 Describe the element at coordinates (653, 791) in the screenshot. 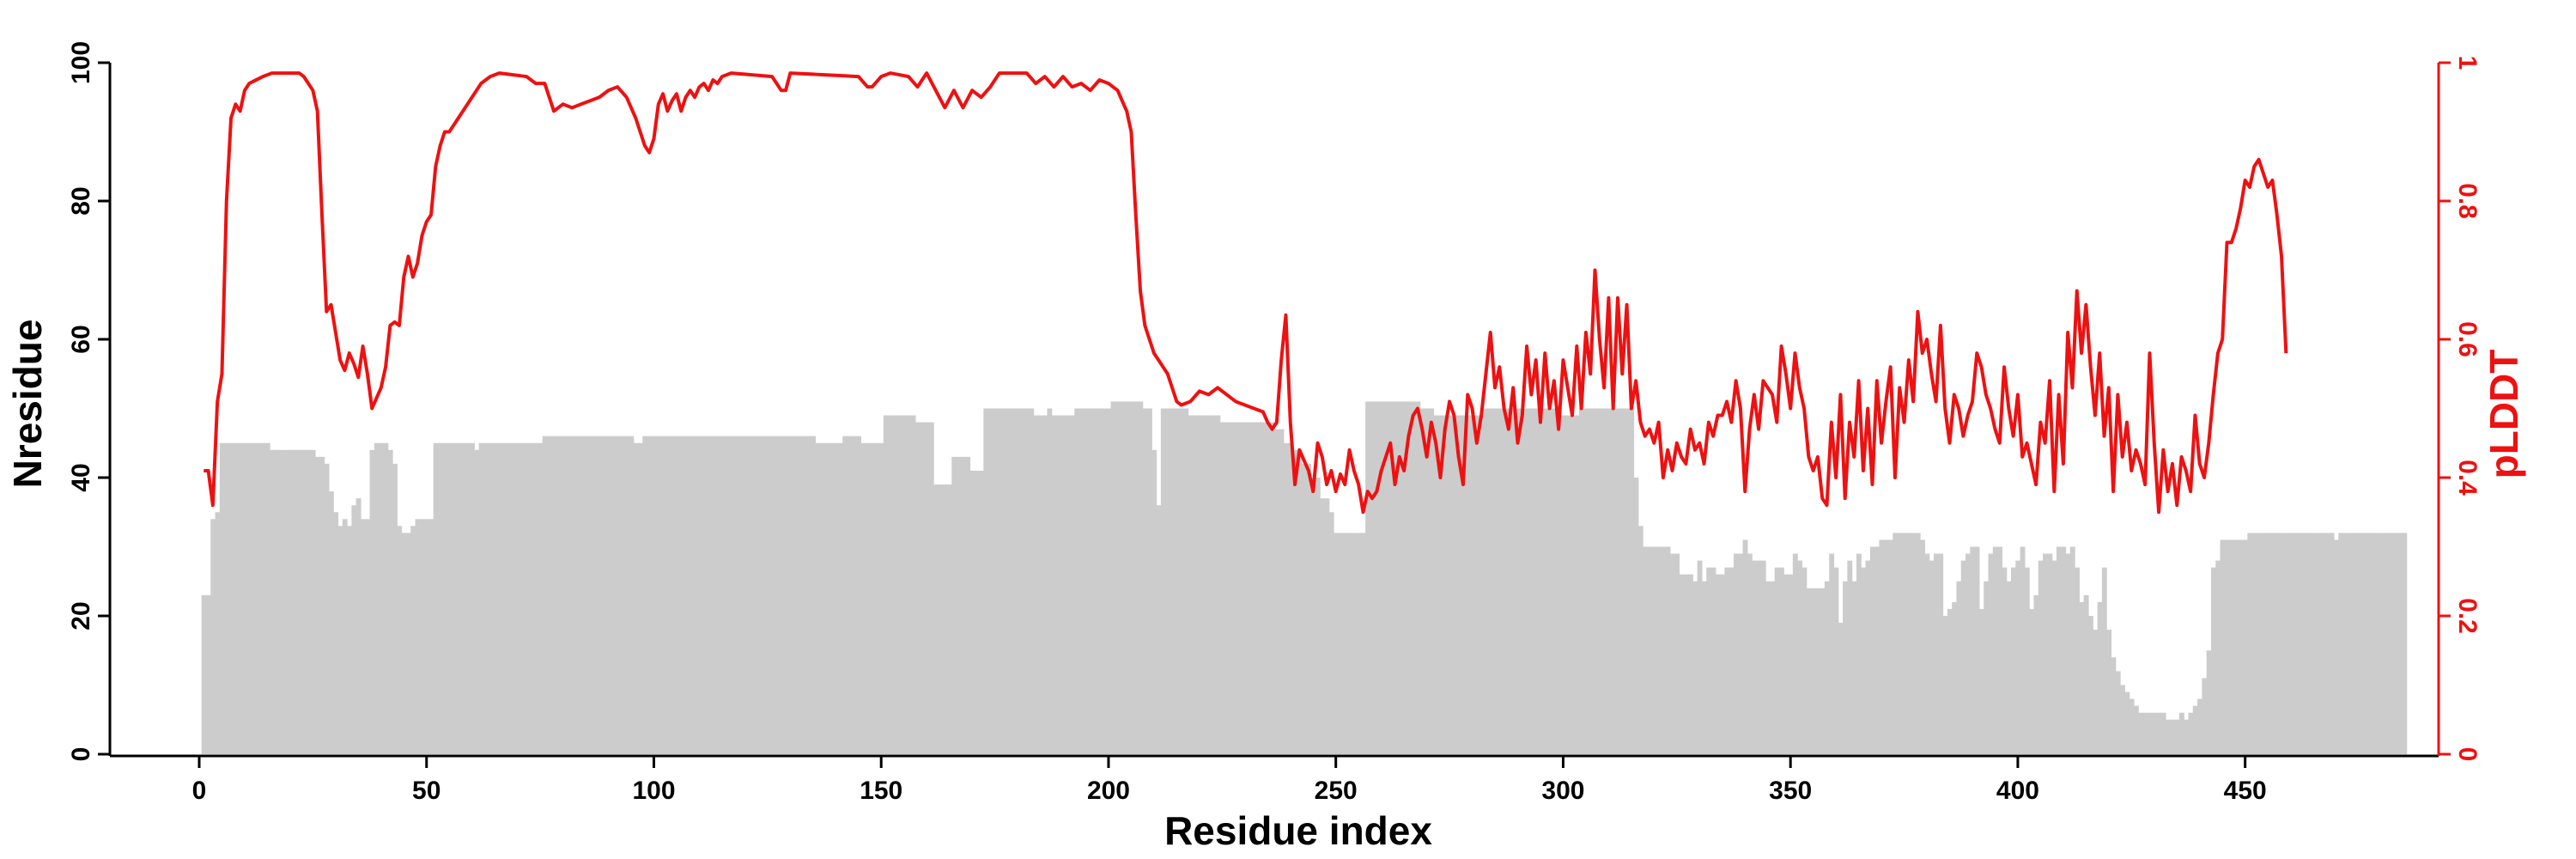

I see `x-tick-label: 100` at that location.